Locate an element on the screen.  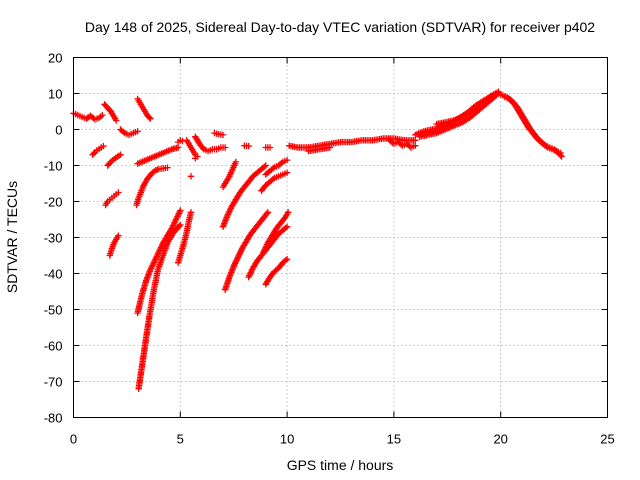
y-tick-label: -20 is located at coordinates (53, 202).